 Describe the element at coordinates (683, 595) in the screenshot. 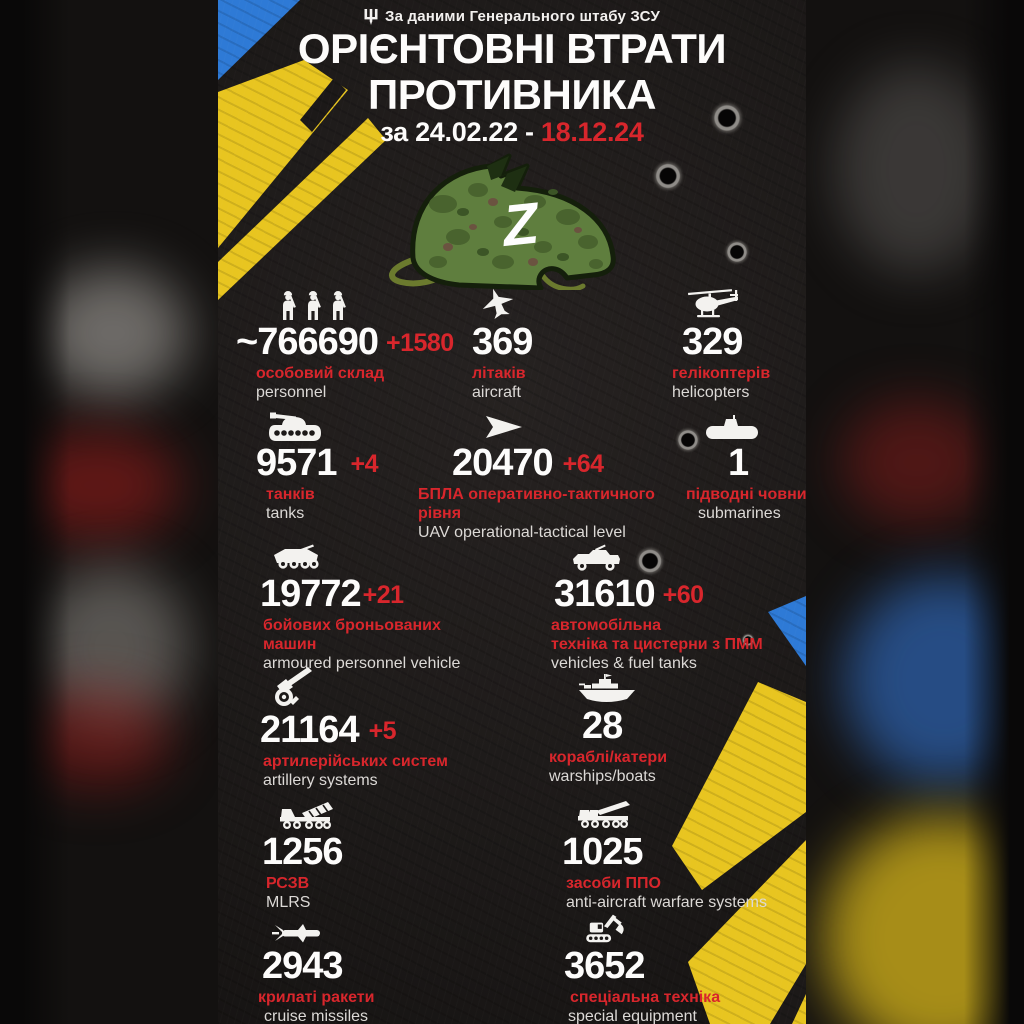

I see `stat-delta: +60` at that location.